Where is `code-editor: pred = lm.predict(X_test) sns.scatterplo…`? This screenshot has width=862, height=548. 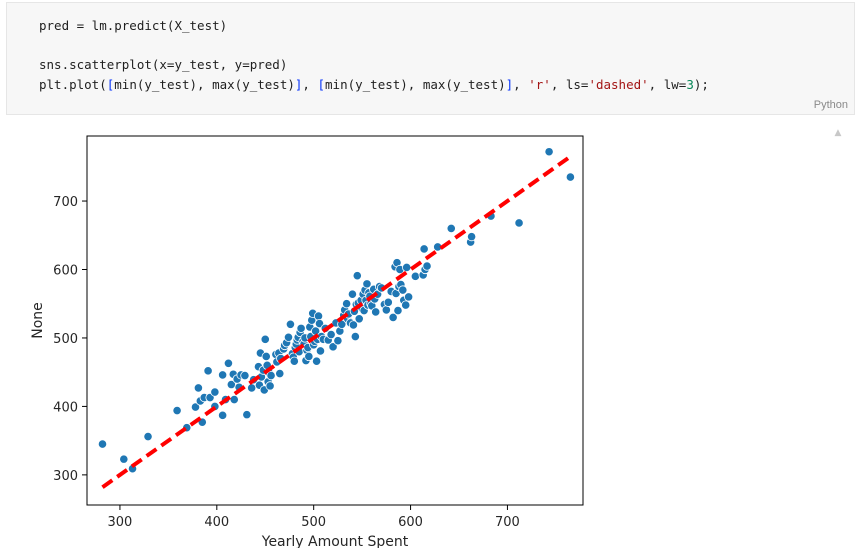 code-editor: pred = lm.predict(X_test) sns.scatterplo… is located at coordinates (374, 55).